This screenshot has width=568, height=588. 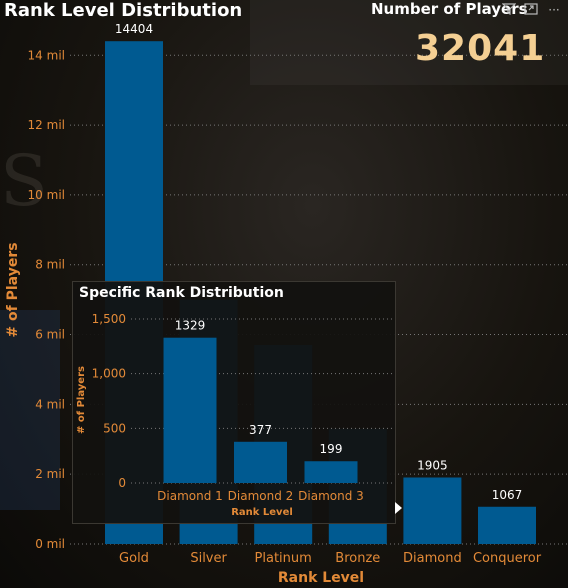 I want to click on main-y-tick-label: 6 mil, so click(x=50, y=335).